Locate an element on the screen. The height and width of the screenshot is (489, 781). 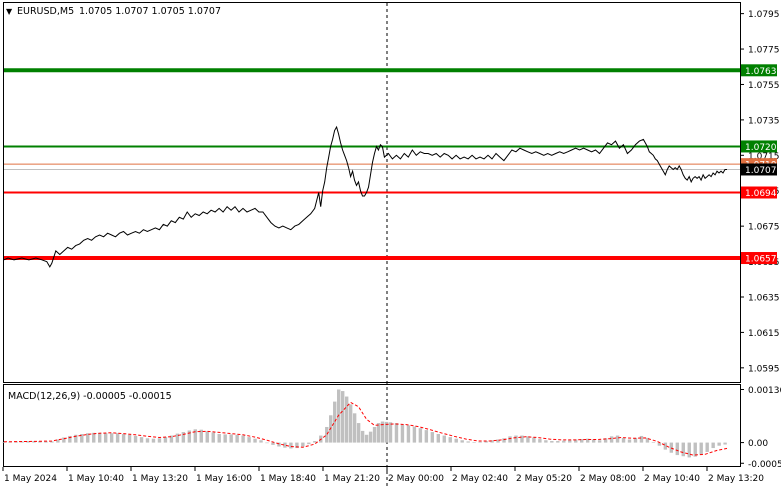
level-tag-label: 1.0657 is located at coordinates (761, 260).